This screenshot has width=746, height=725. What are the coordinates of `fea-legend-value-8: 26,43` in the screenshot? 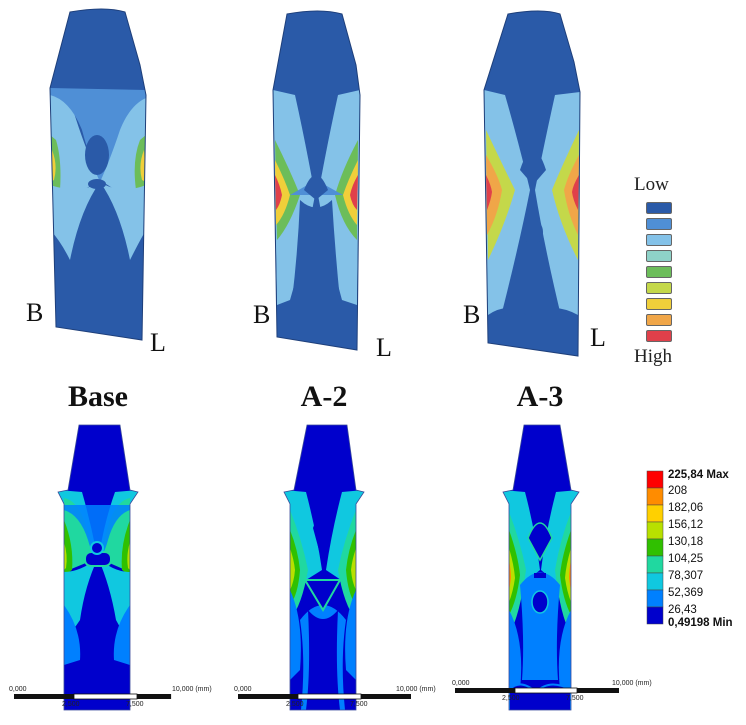 It's located at (682, 610).